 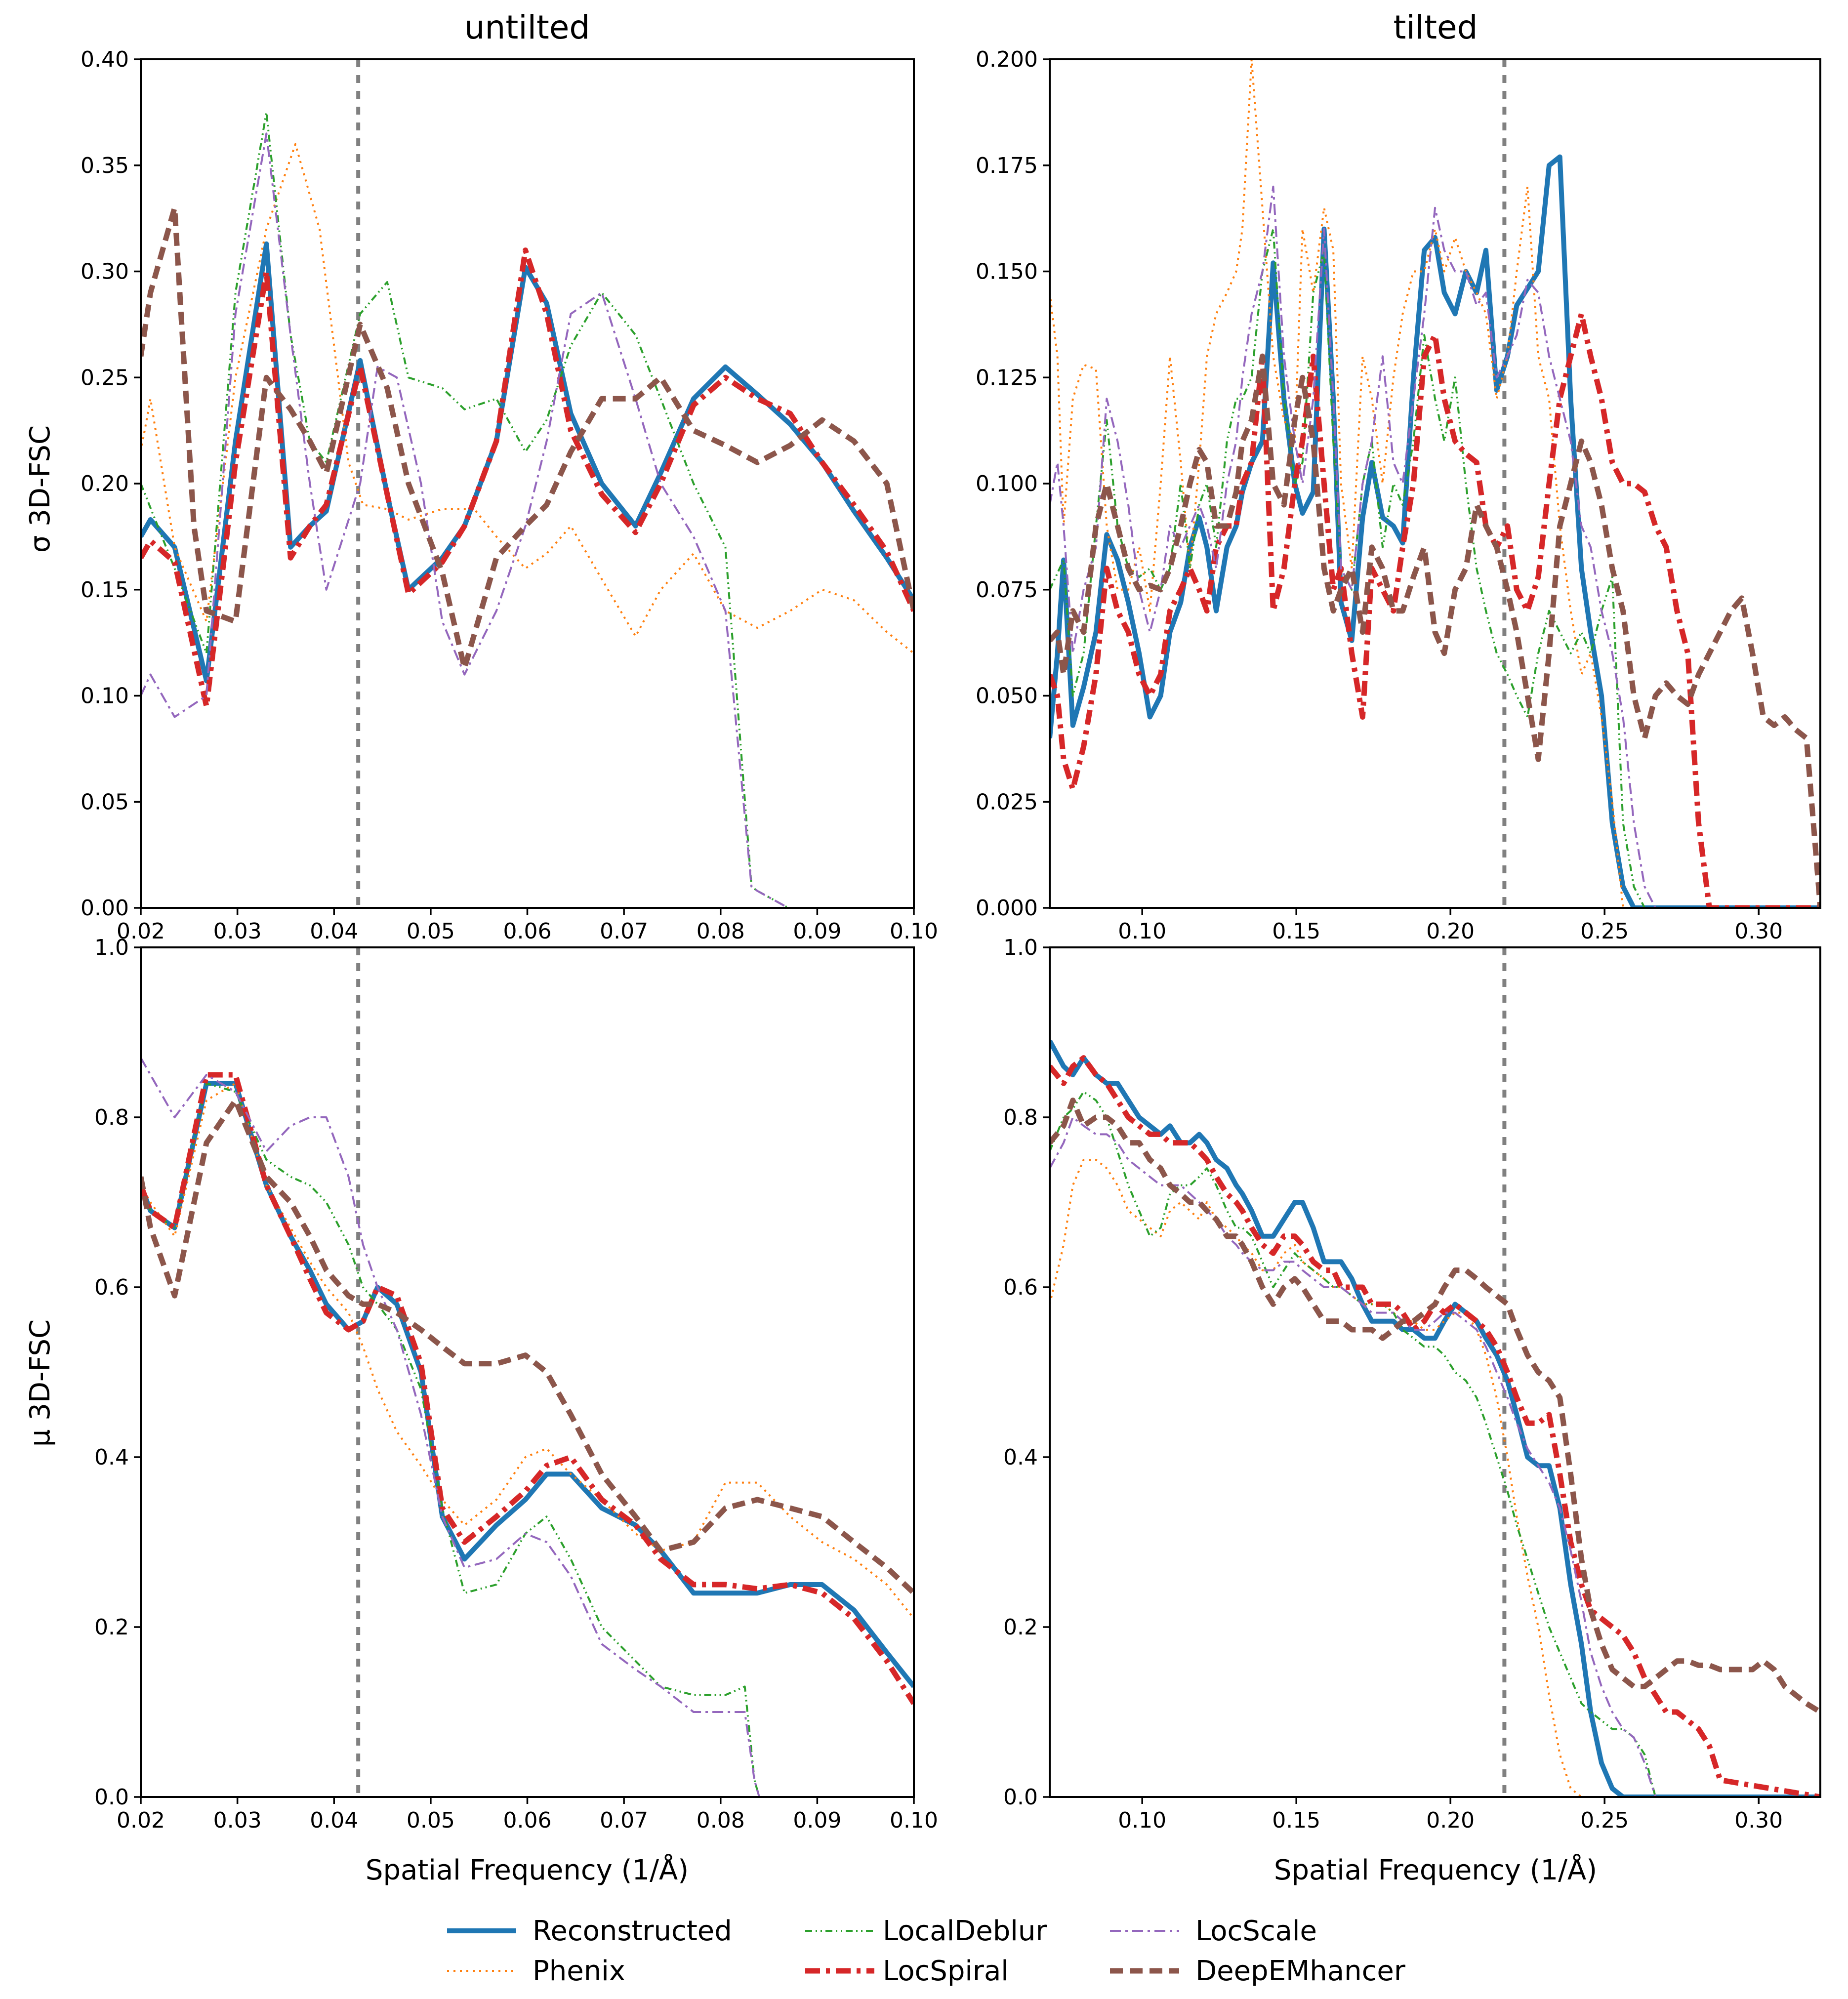 What do you see at coordinates (1007, 909) in the screenshot?
I see `y-tick-label: 0.000` at bounding box center [1007, 909].